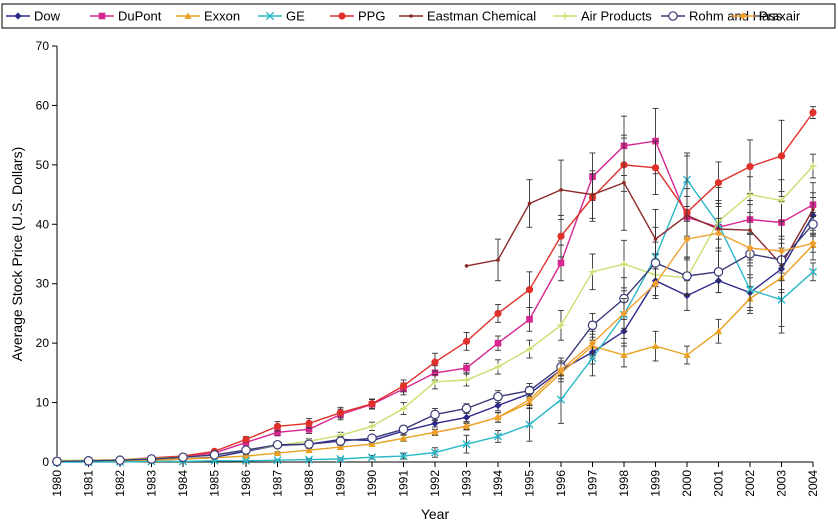  What do you see at coordinates (498, 483) in the screenshot?
I see `x-tick-label: 1994` at bounding box center [498, 483].